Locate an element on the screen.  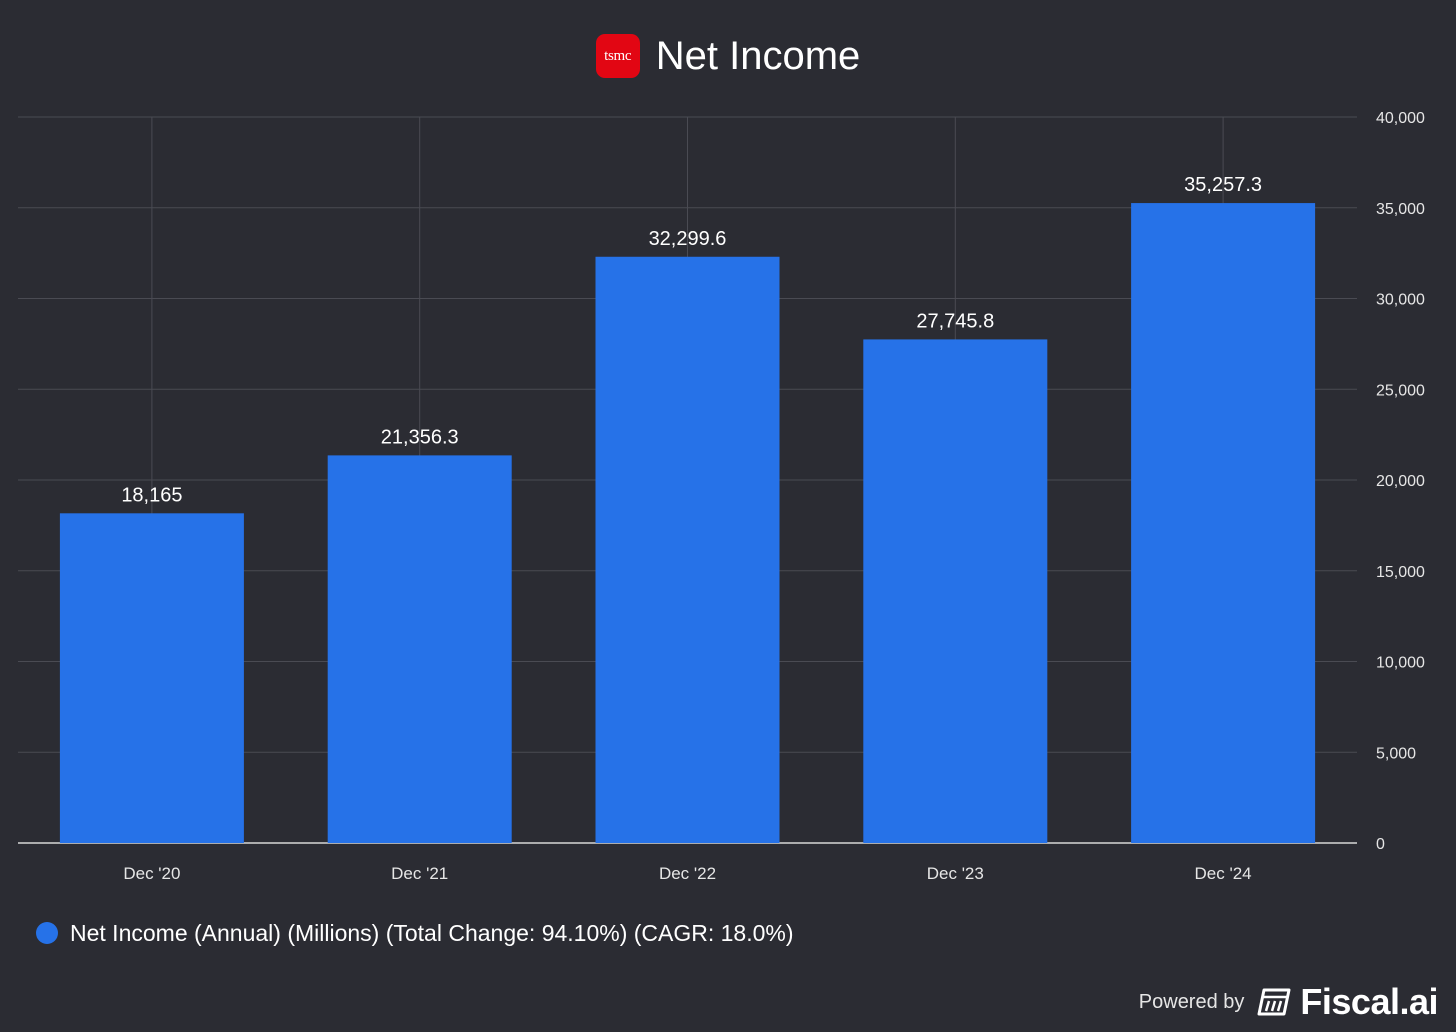
bar-value-label: 35,257.3 is located at coordinates (1223, 185).